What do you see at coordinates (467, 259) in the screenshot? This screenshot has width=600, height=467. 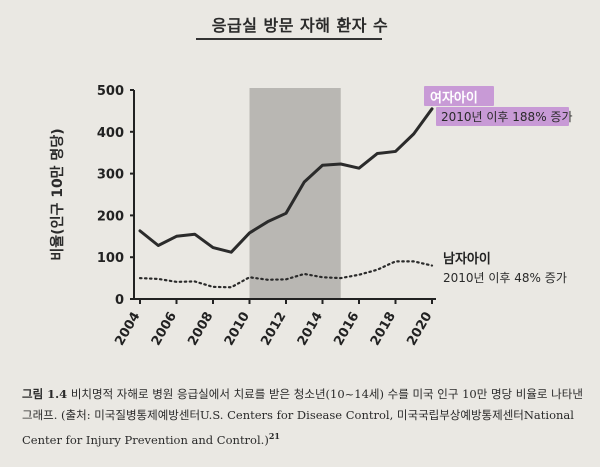 I see `series-name-boys: 남자아이` at bounding box center [467, 259].